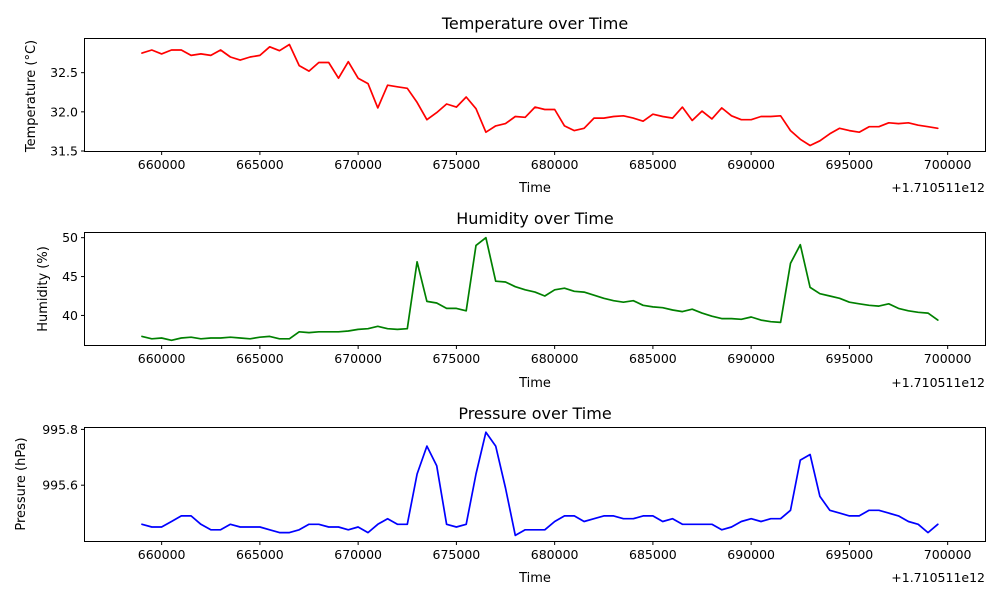 This screenshot has width=1000, height=600. What do you see at coordinates (60, 429) in the screenshot?
I see `pressure-y-tick-label: 995.8` at bounding box center [60, 429].